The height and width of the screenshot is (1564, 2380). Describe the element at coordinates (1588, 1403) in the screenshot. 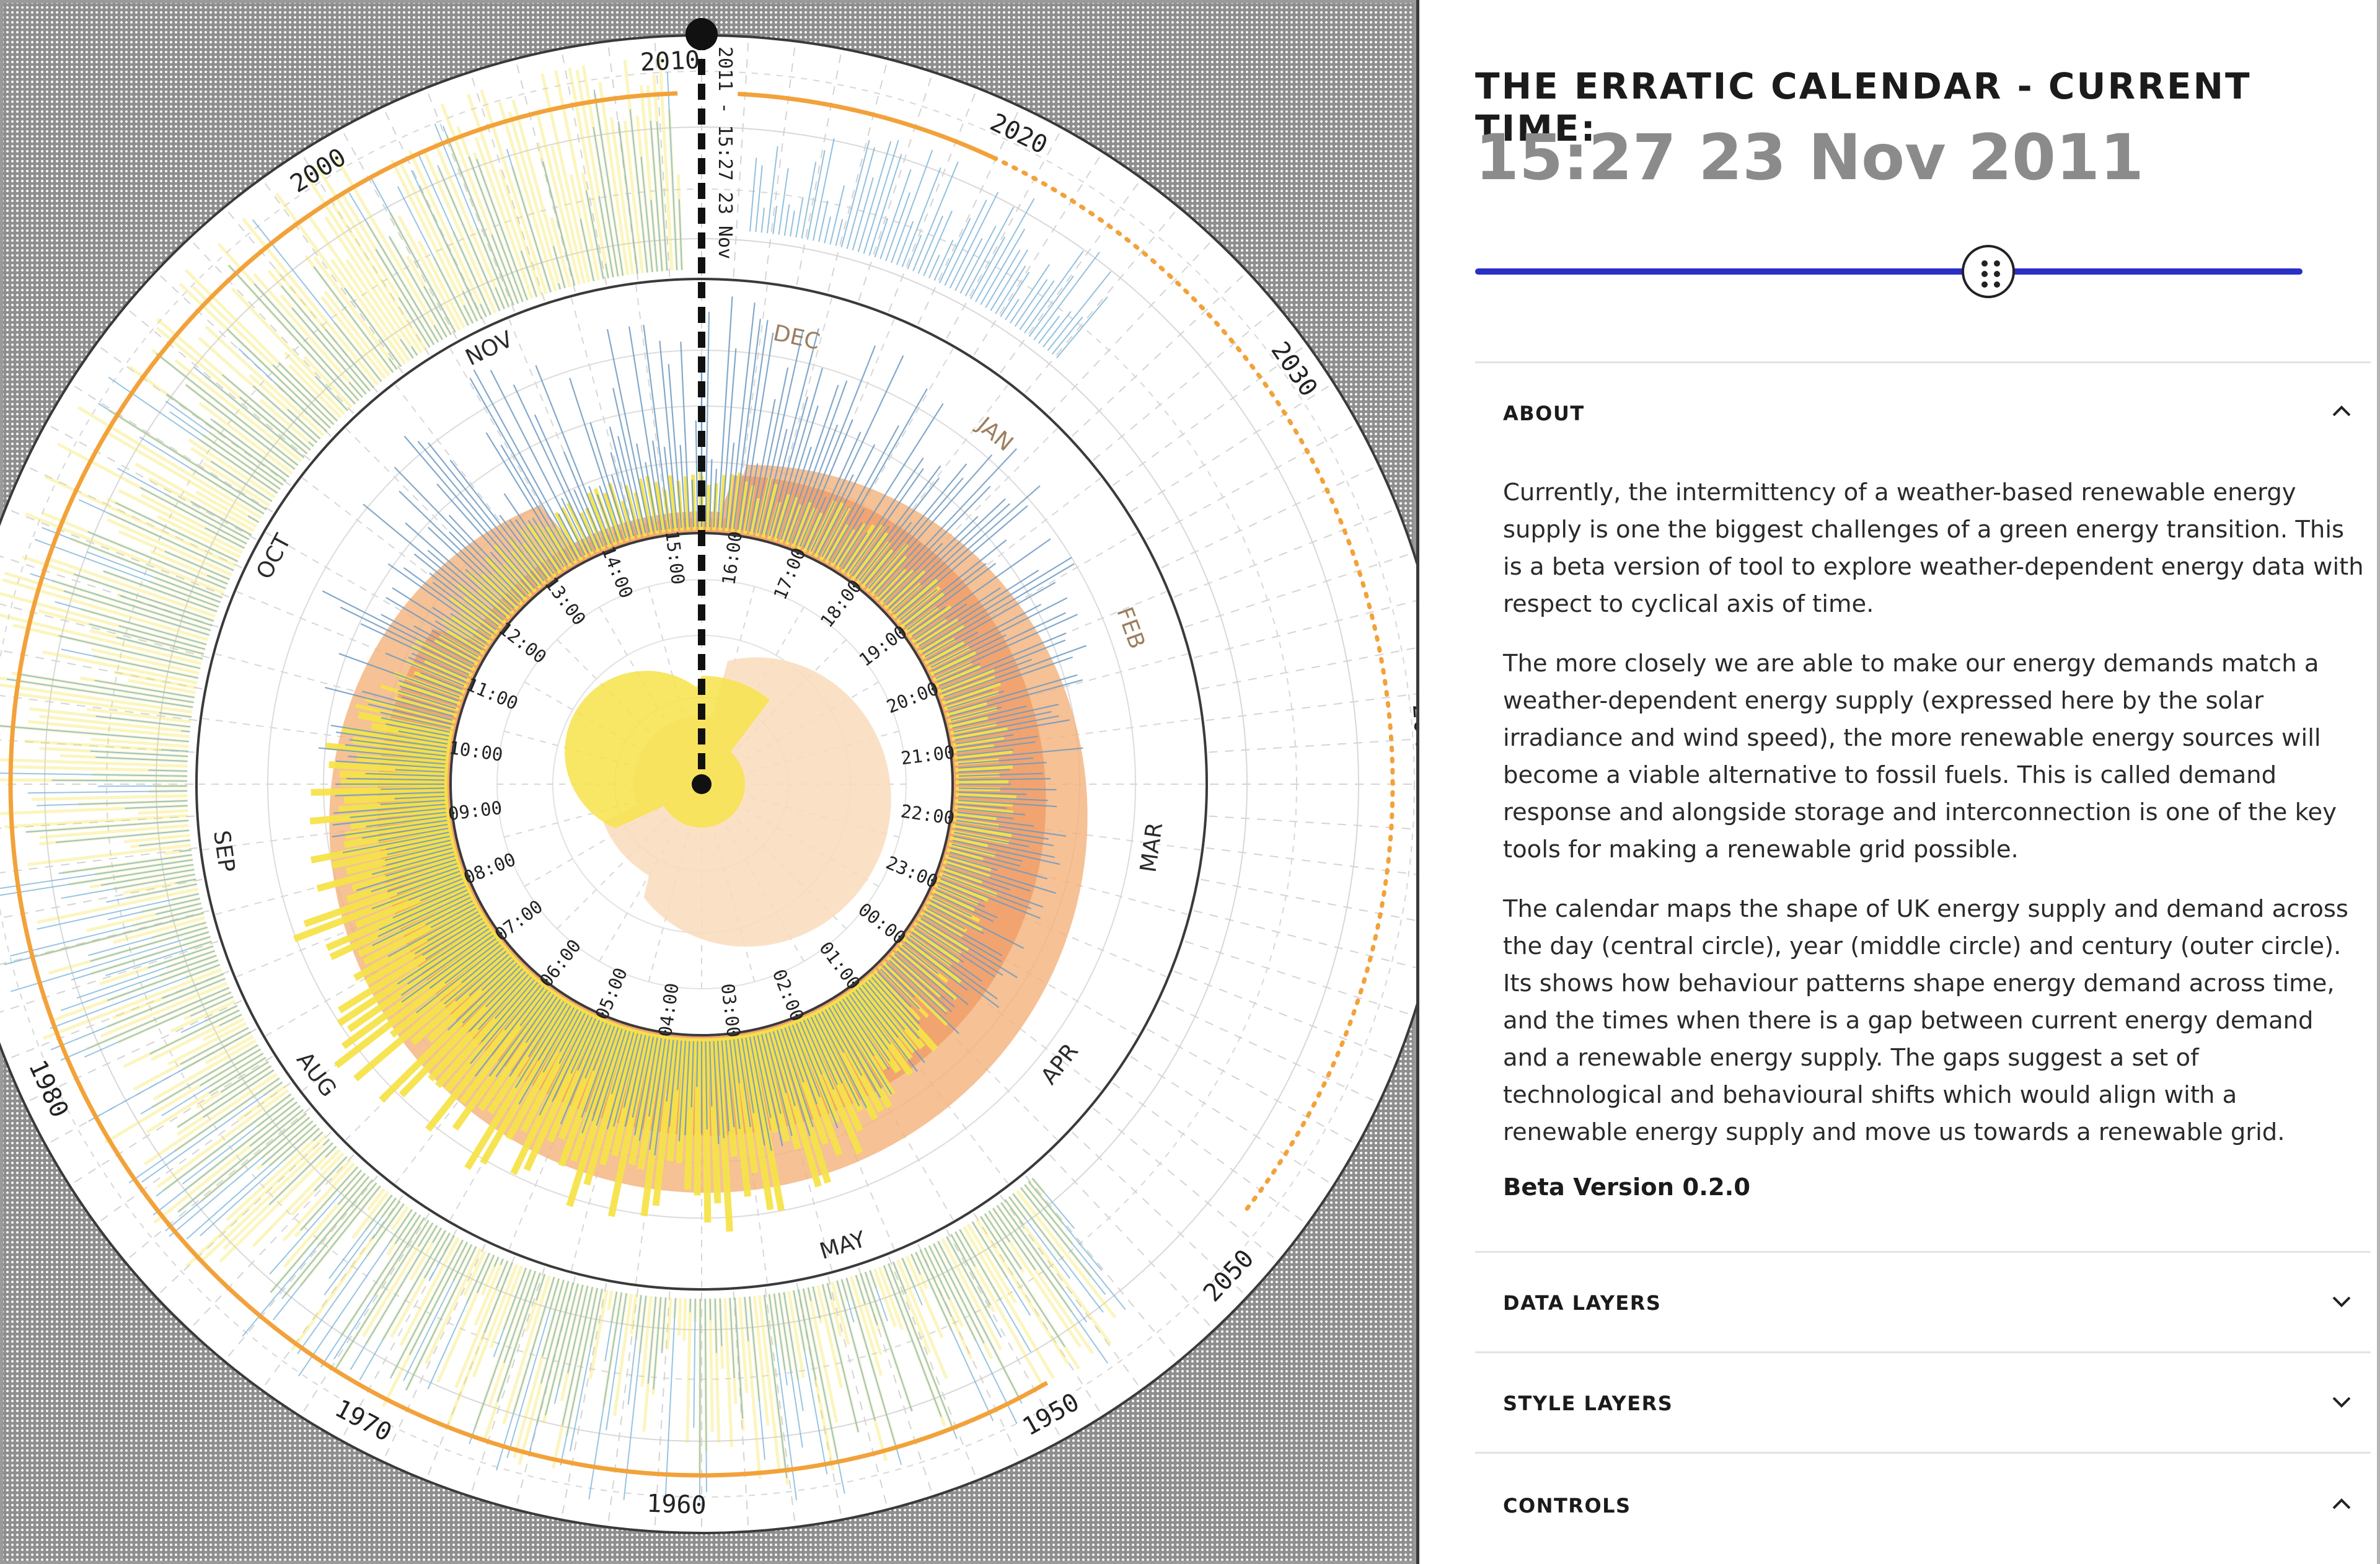

I see `style-layers-header: STYLE LAYERS` at that location.